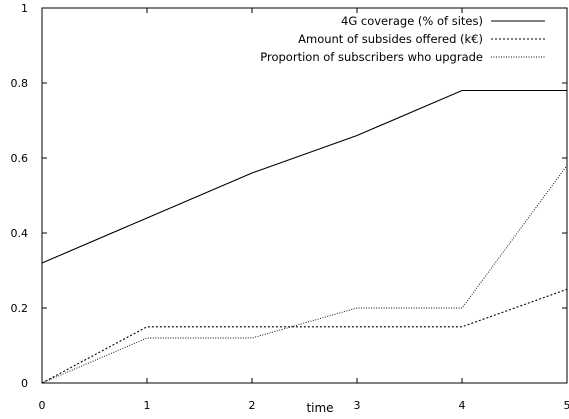 The height and width of the screenshot is (419, 569). I want to click on legend-entry-label: 4G coverage (% of sites), so click(412, 21).